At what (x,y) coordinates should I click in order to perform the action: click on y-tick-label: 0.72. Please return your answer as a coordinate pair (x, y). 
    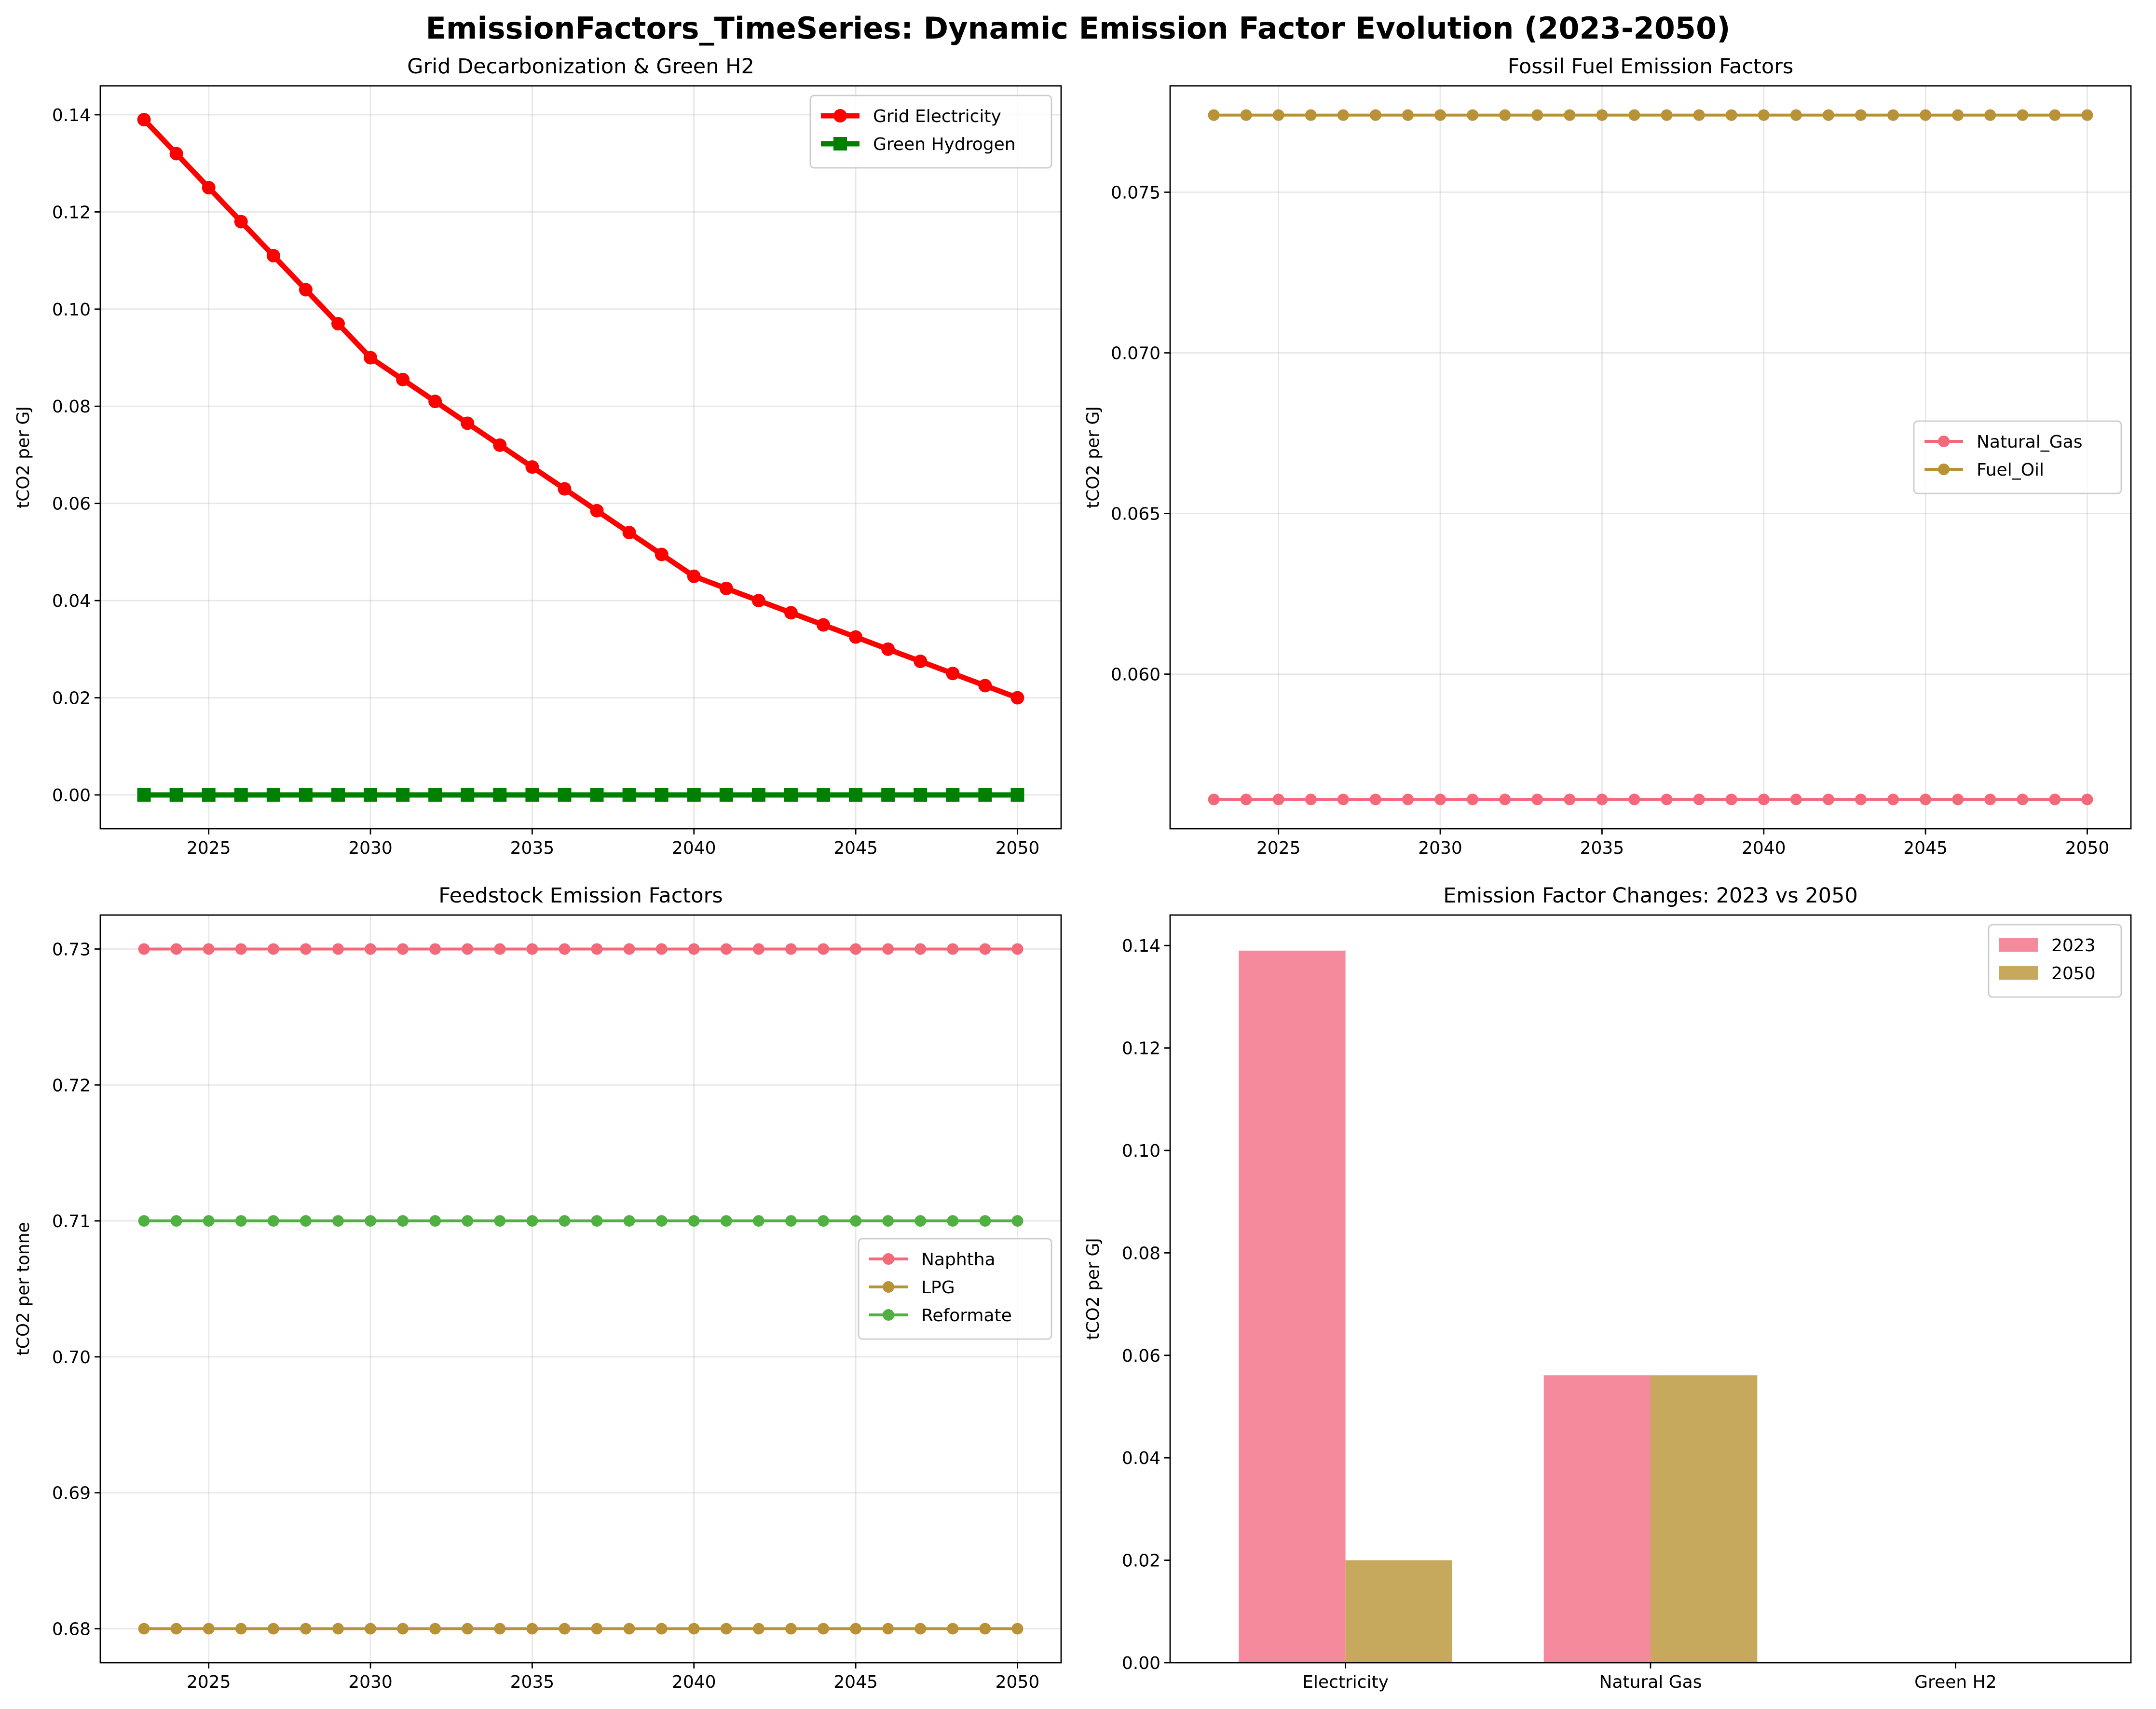
    Looking at the image, I should click on (71, 1085).